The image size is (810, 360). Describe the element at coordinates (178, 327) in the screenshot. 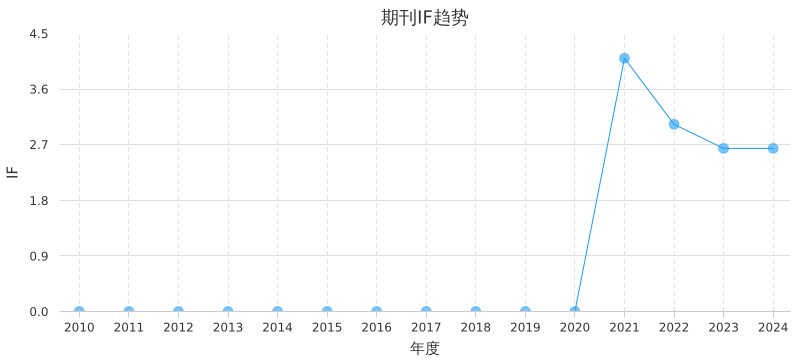

I see `x-tick-label: 2012` at that location.